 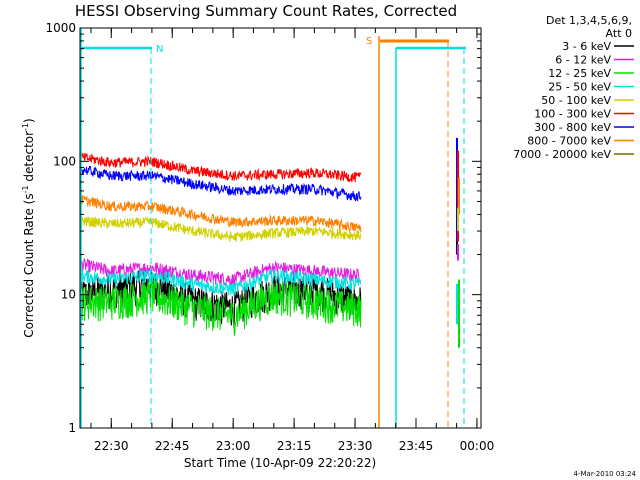 What do you see at coordinates (355, 446) in the screenshot?
I see `x-tick-label: 23:30` at bounding box center [355, 446].